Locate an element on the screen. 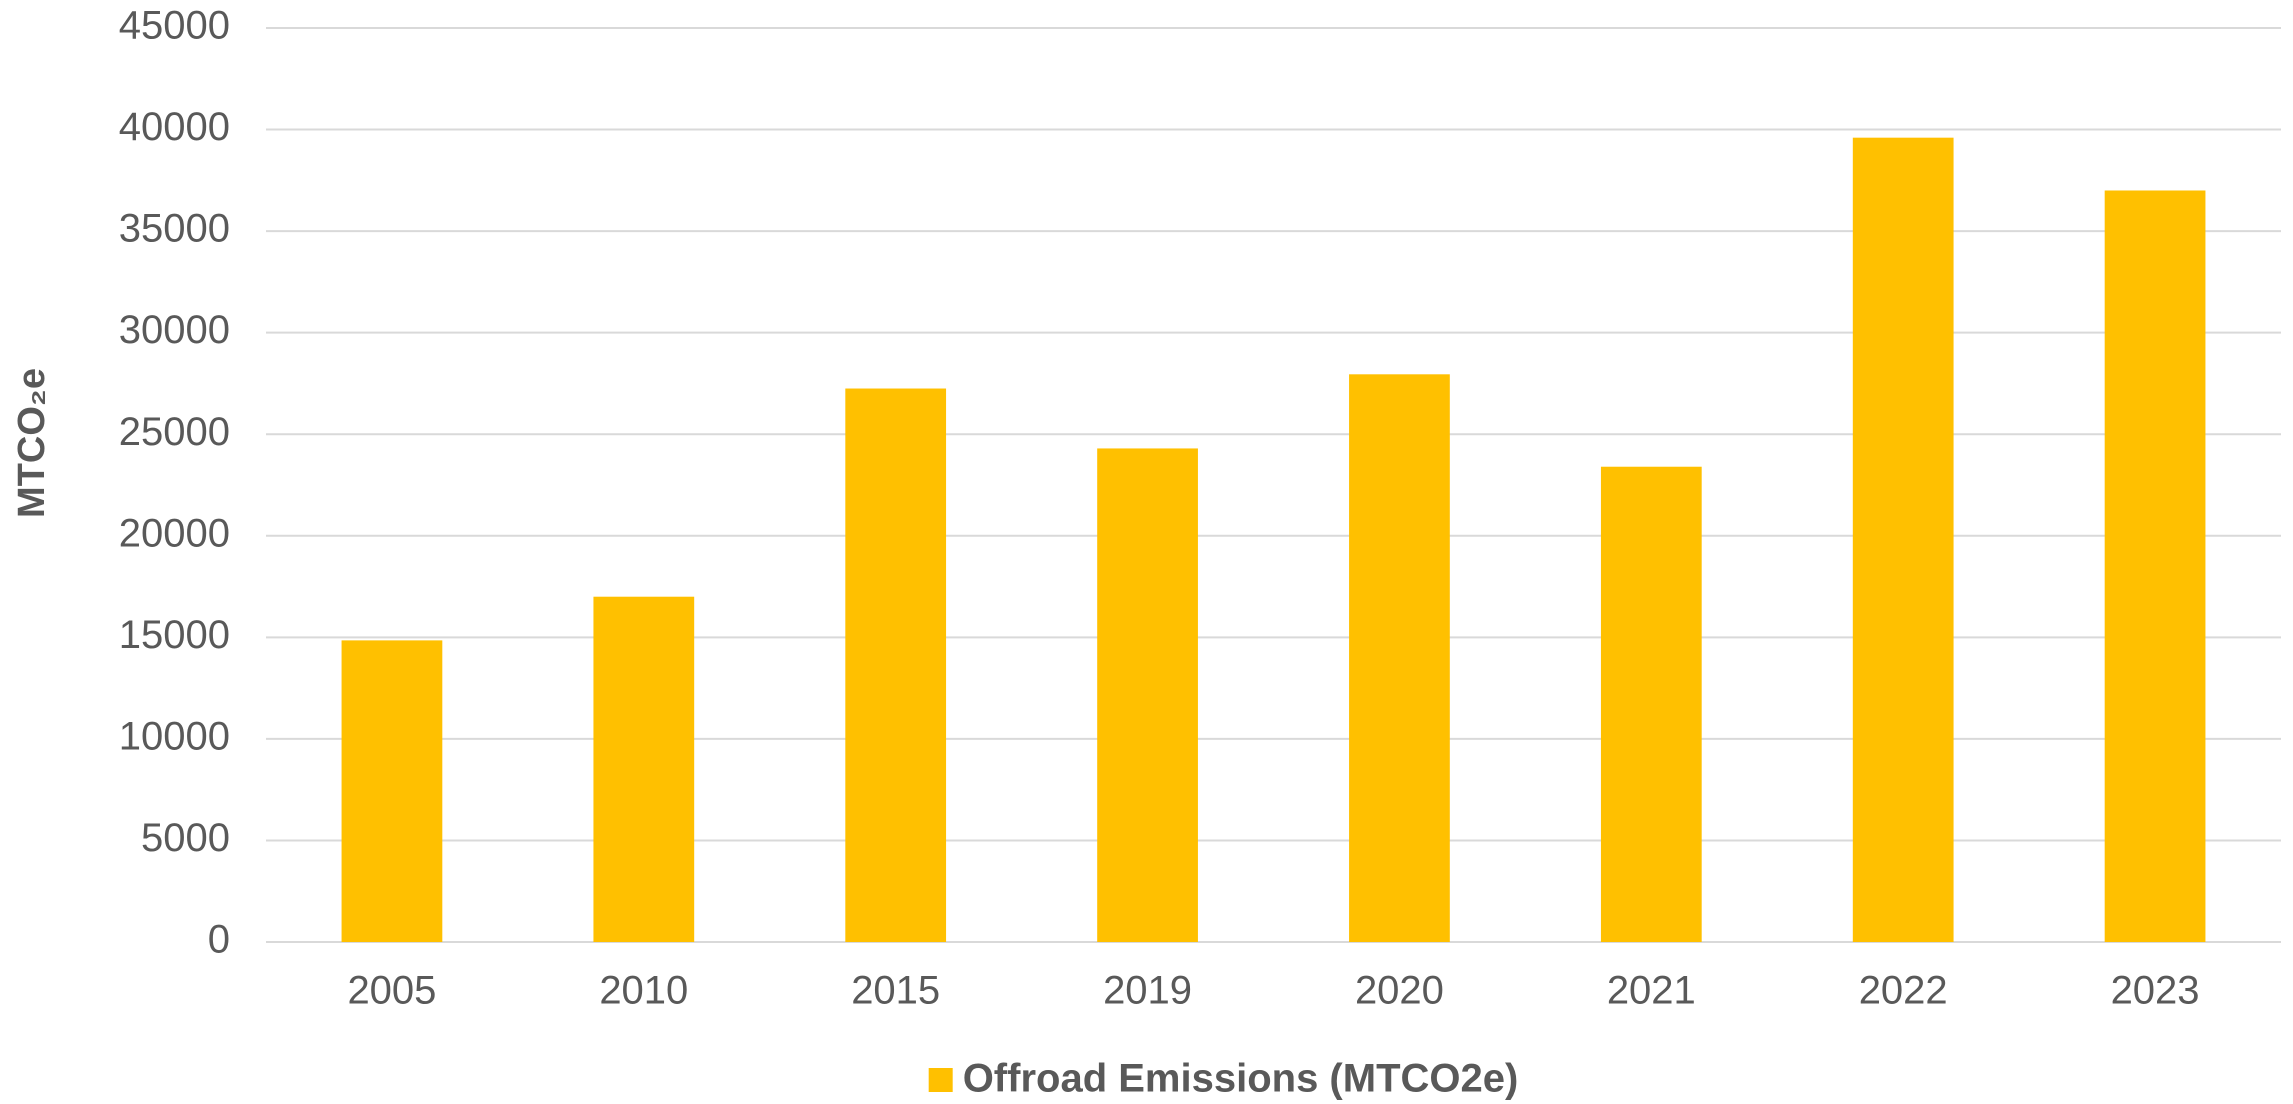  y-tick-label: 20000 is located at coordinates (174, 533).